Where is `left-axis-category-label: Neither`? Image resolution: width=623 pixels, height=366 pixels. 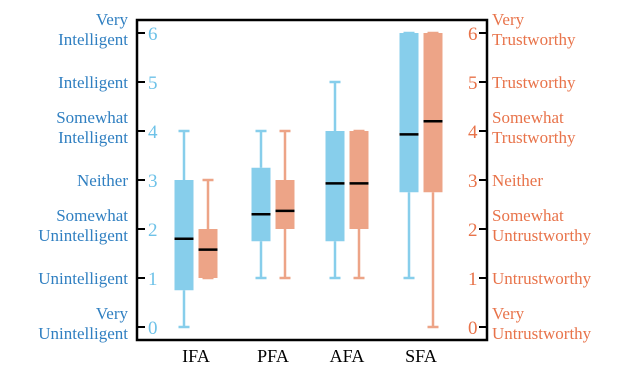
left-axis-category-label: Neither is located at coordinates (102, 180).